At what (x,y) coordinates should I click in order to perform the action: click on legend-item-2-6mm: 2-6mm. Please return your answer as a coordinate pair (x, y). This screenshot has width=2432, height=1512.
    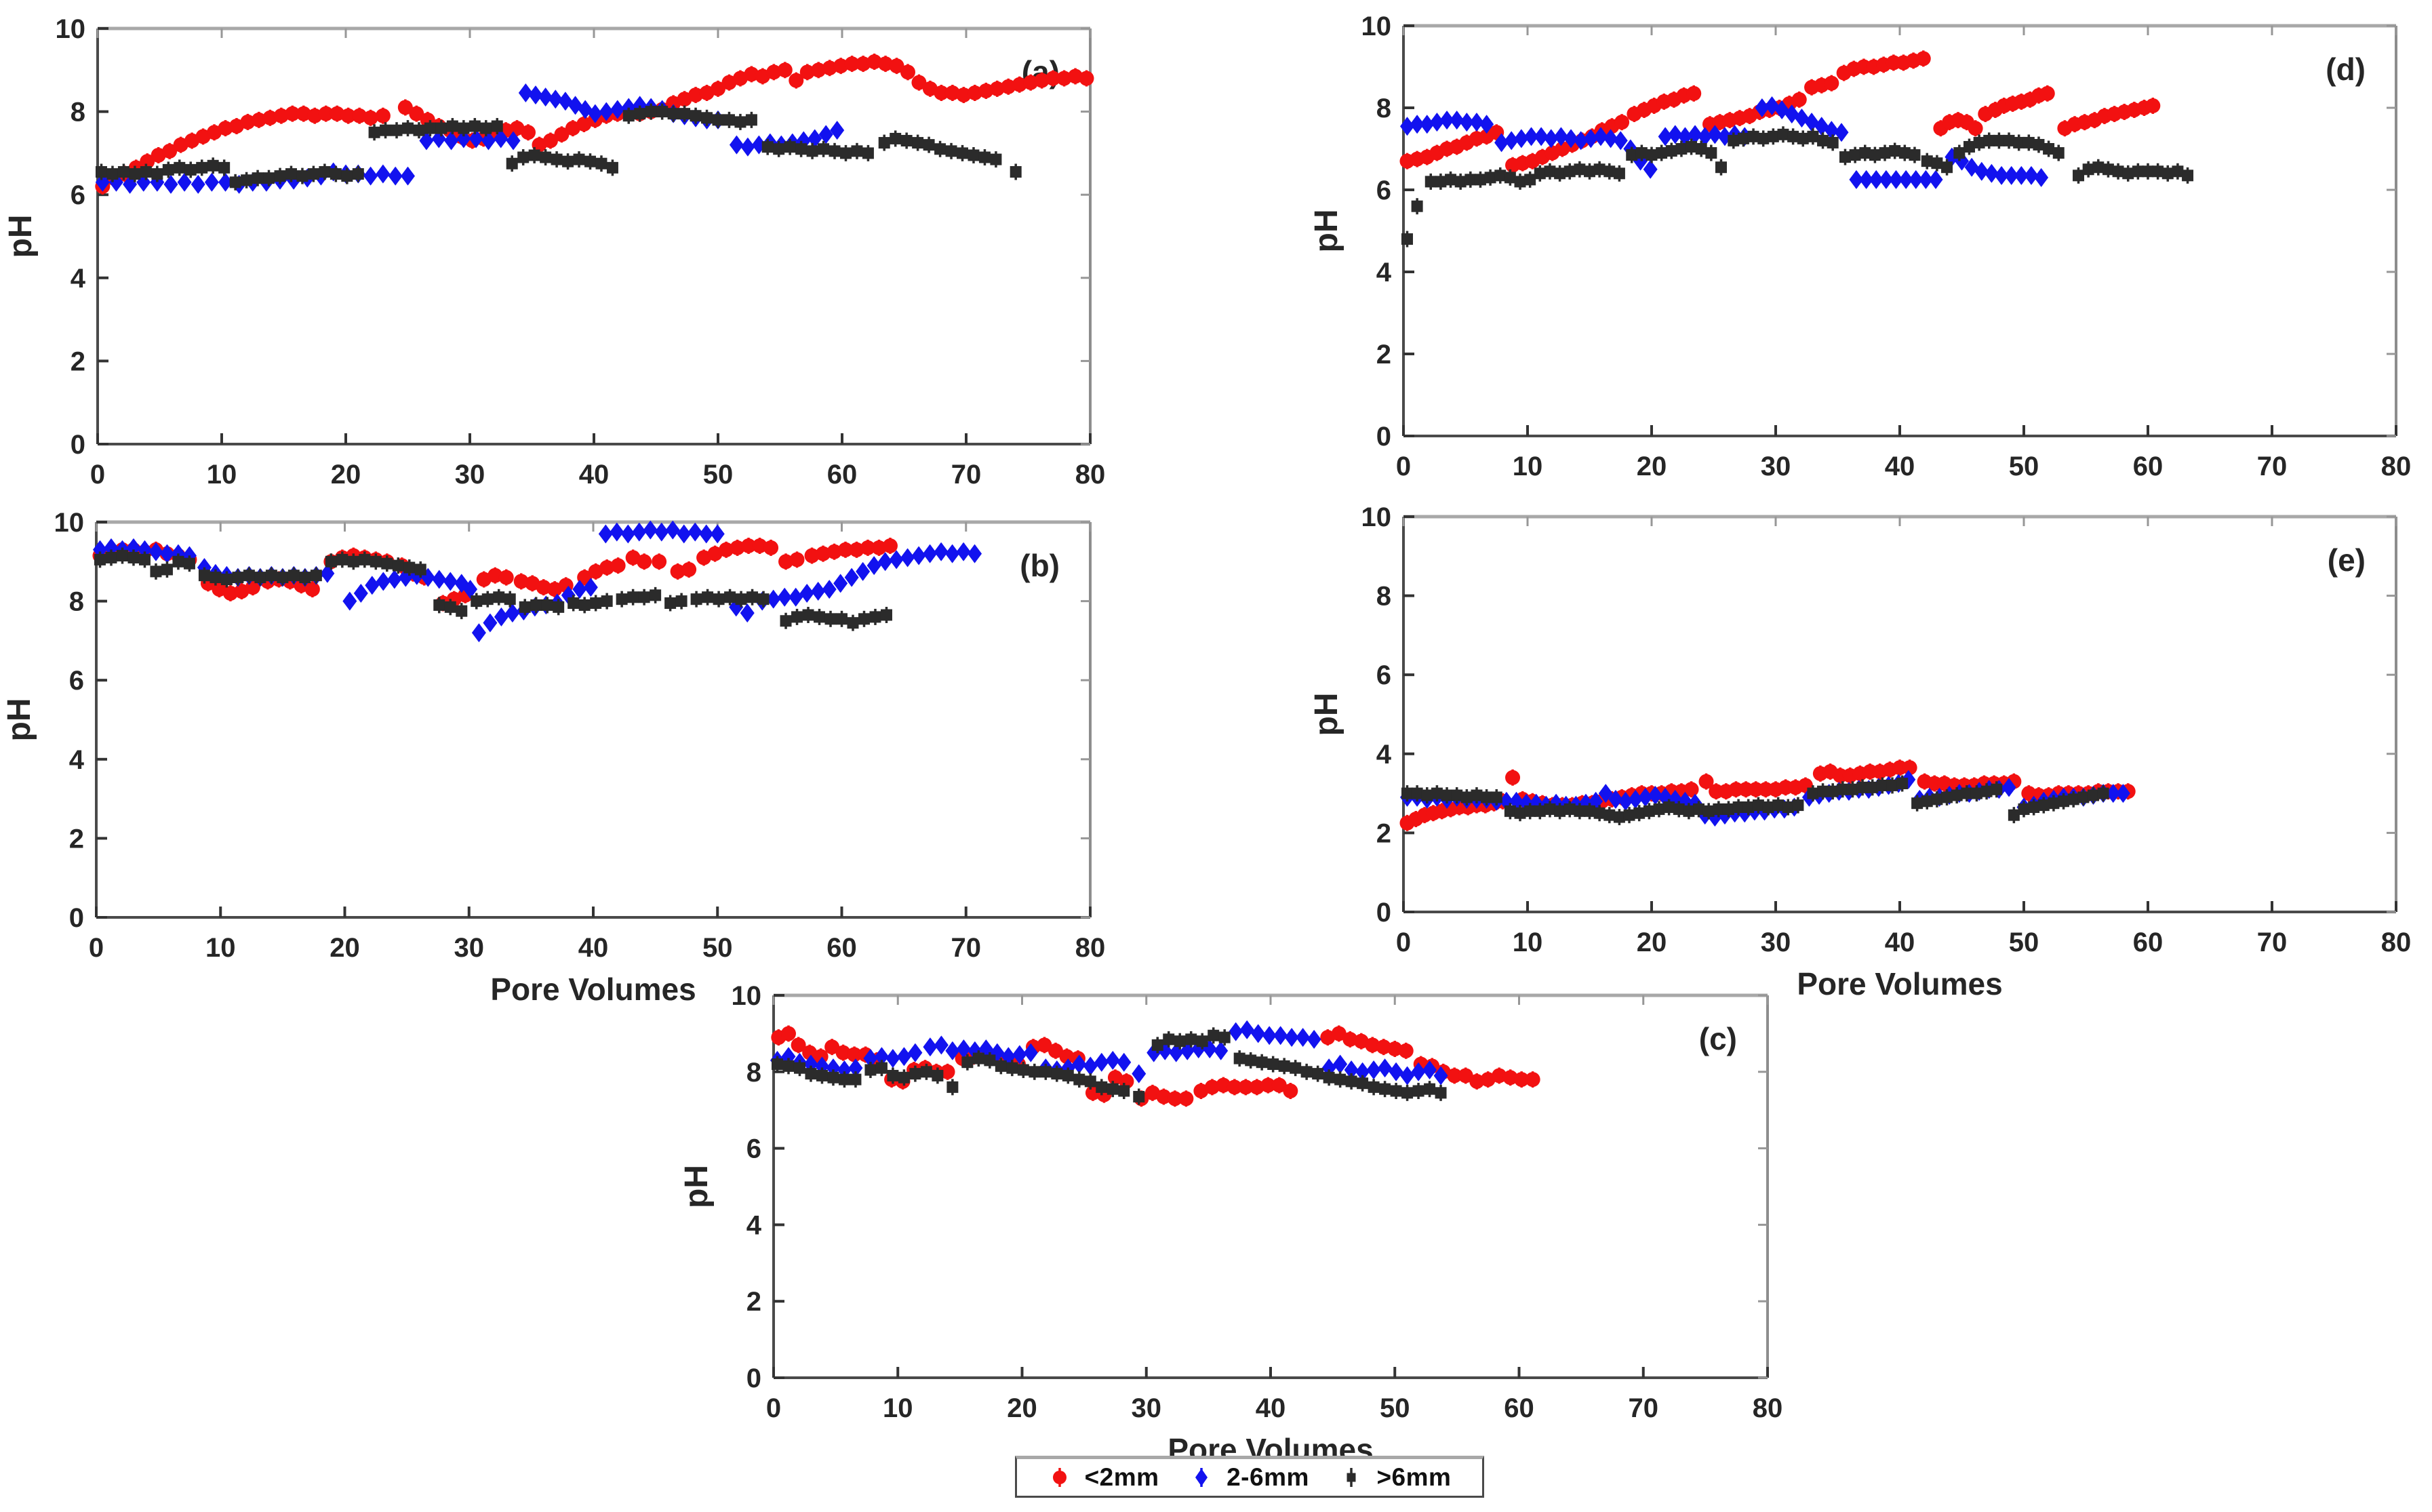
    Looking at the image, I should click on (1249, 1478).